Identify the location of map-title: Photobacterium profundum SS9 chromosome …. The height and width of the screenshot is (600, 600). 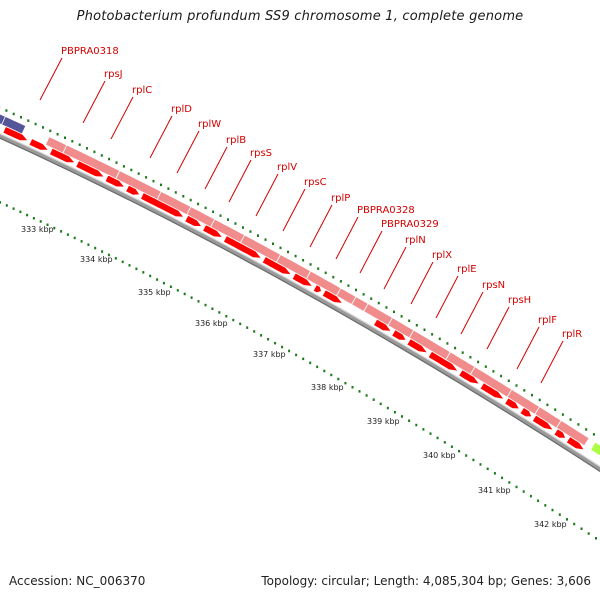
(300, 16).